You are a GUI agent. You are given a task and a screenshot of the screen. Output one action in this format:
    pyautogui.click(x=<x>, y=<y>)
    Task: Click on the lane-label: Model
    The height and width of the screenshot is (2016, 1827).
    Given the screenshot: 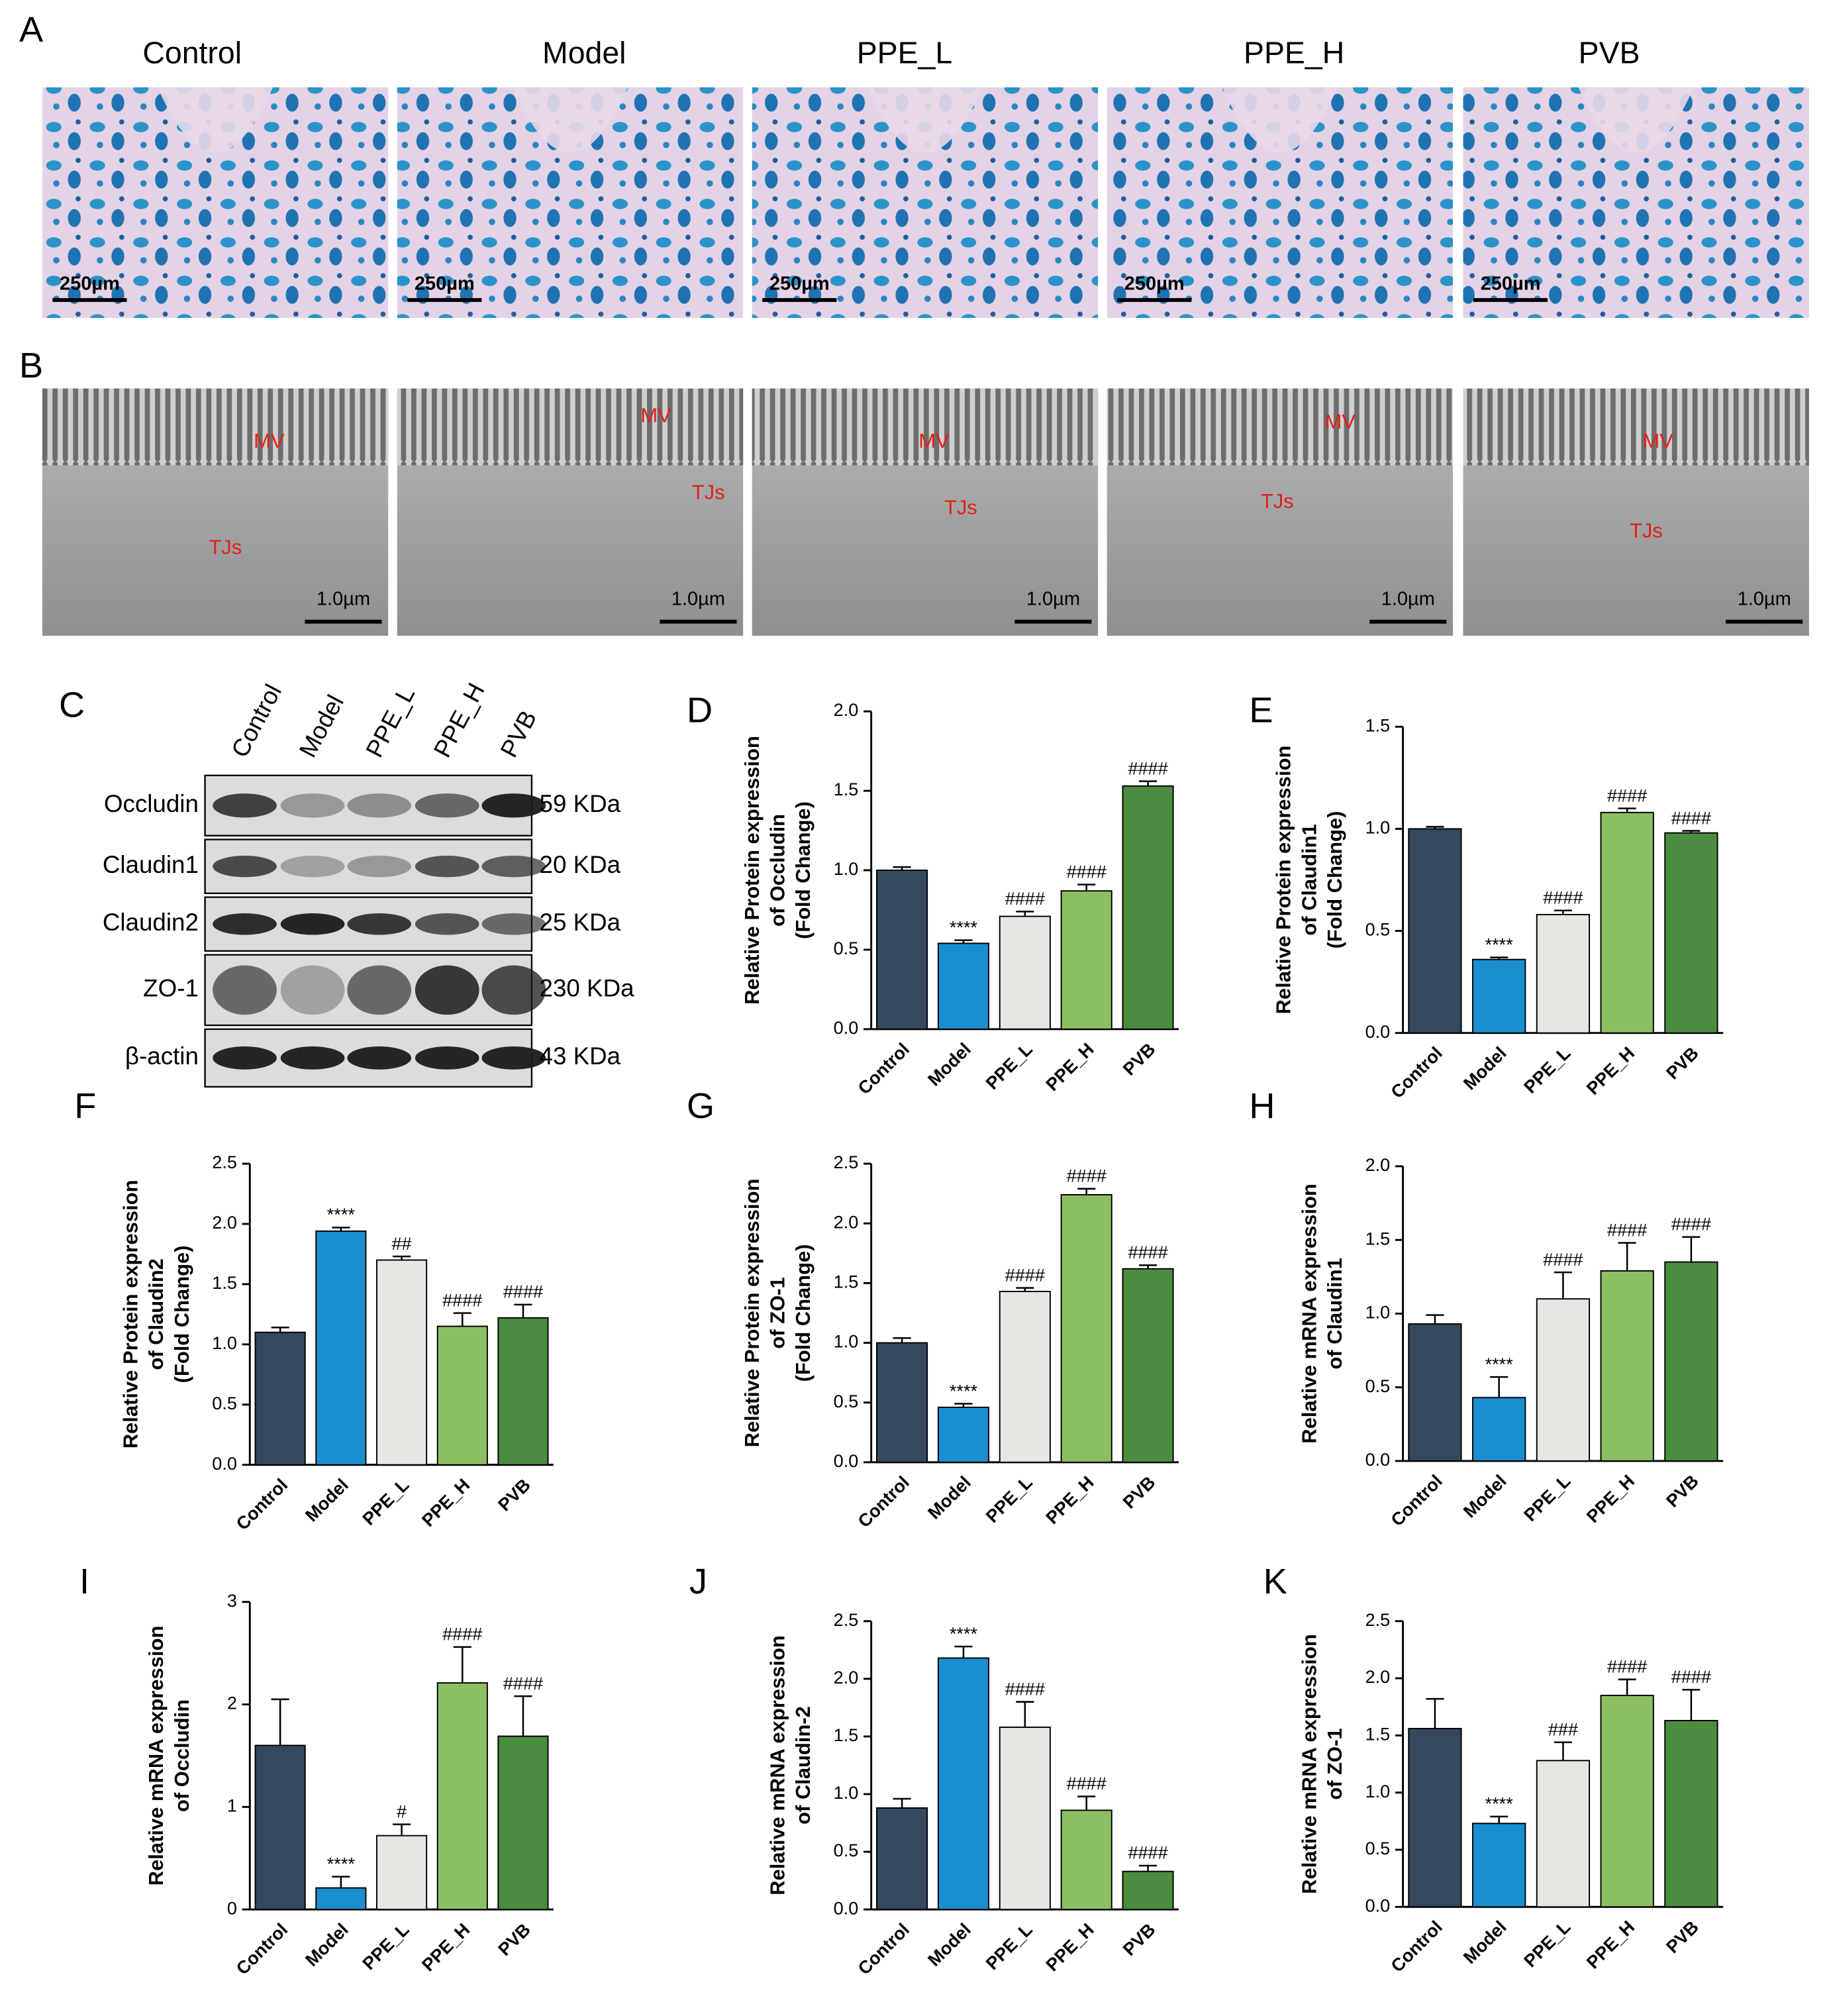 What is the action you would take?
    pyautogui.click(x=321, y=726)
    